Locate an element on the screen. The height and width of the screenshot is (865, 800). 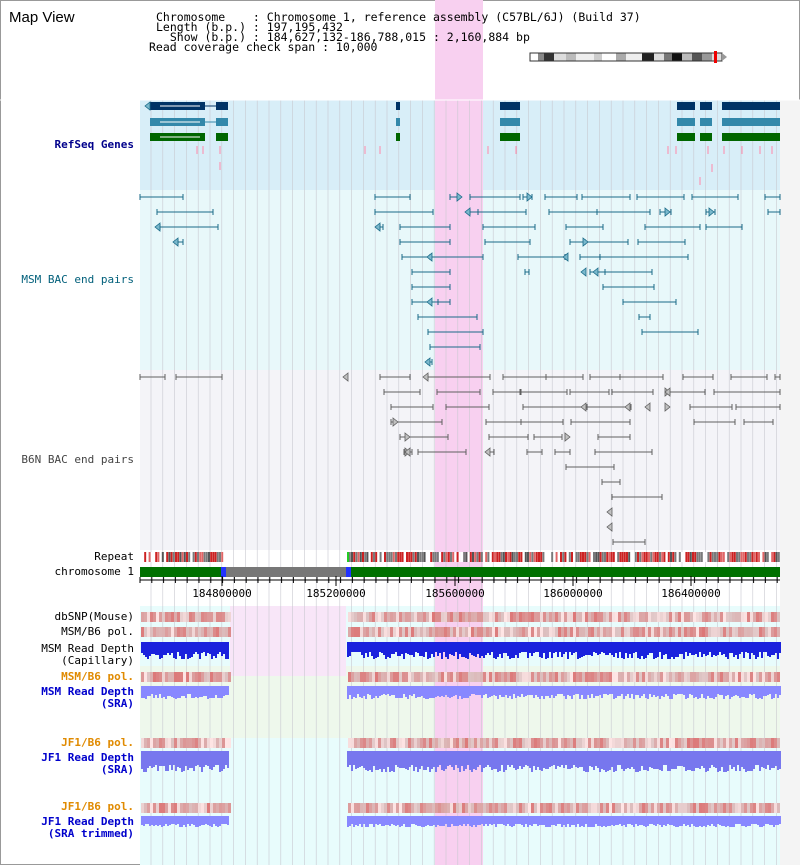
track-label-refseq-genes: RefSeq Genes is located at coordinates (94, 144).